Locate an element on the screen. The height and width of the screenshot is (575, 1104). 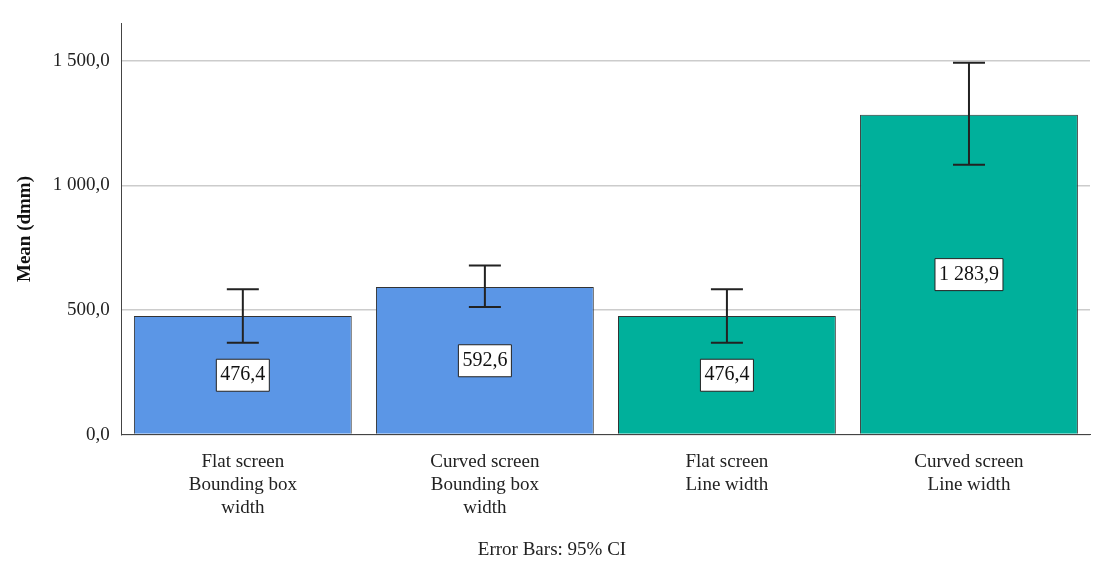
x-tick-label: Curved screen Bounding box width is located at coordinates (485, 483).